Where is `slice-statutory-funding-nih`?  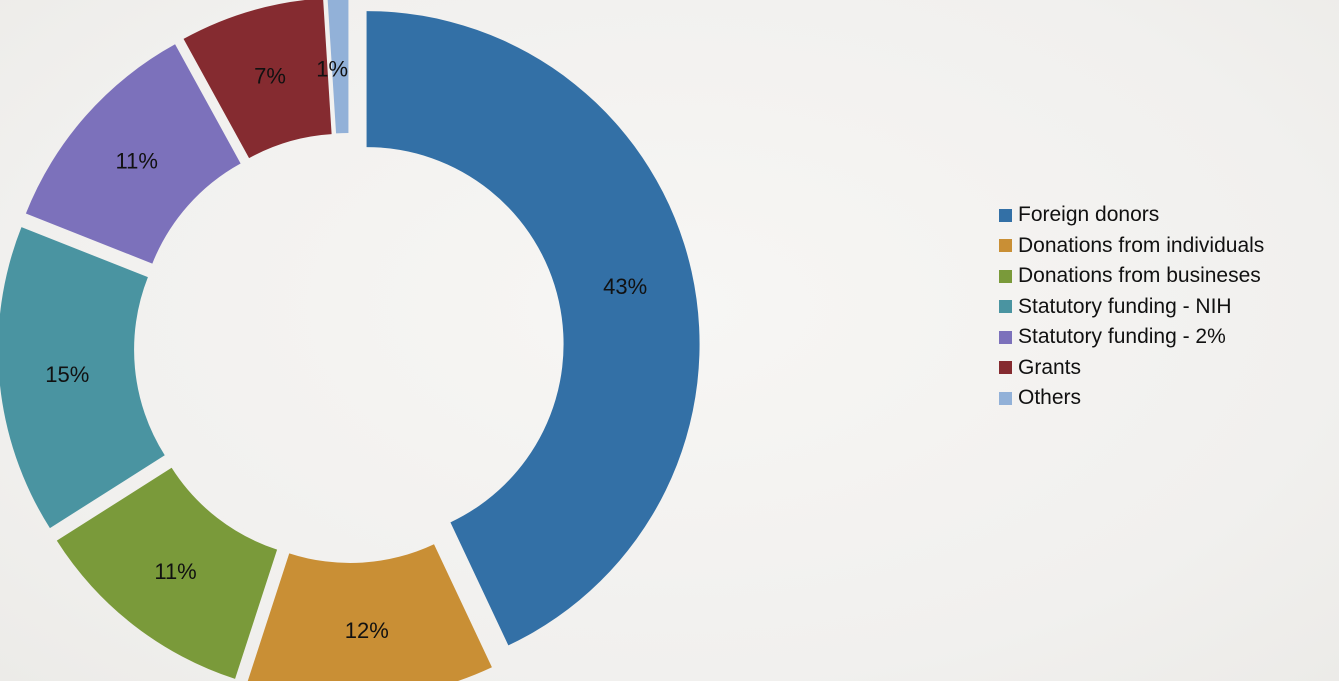
slice-statutory-funding-nih is located at coordinates (82, 378).